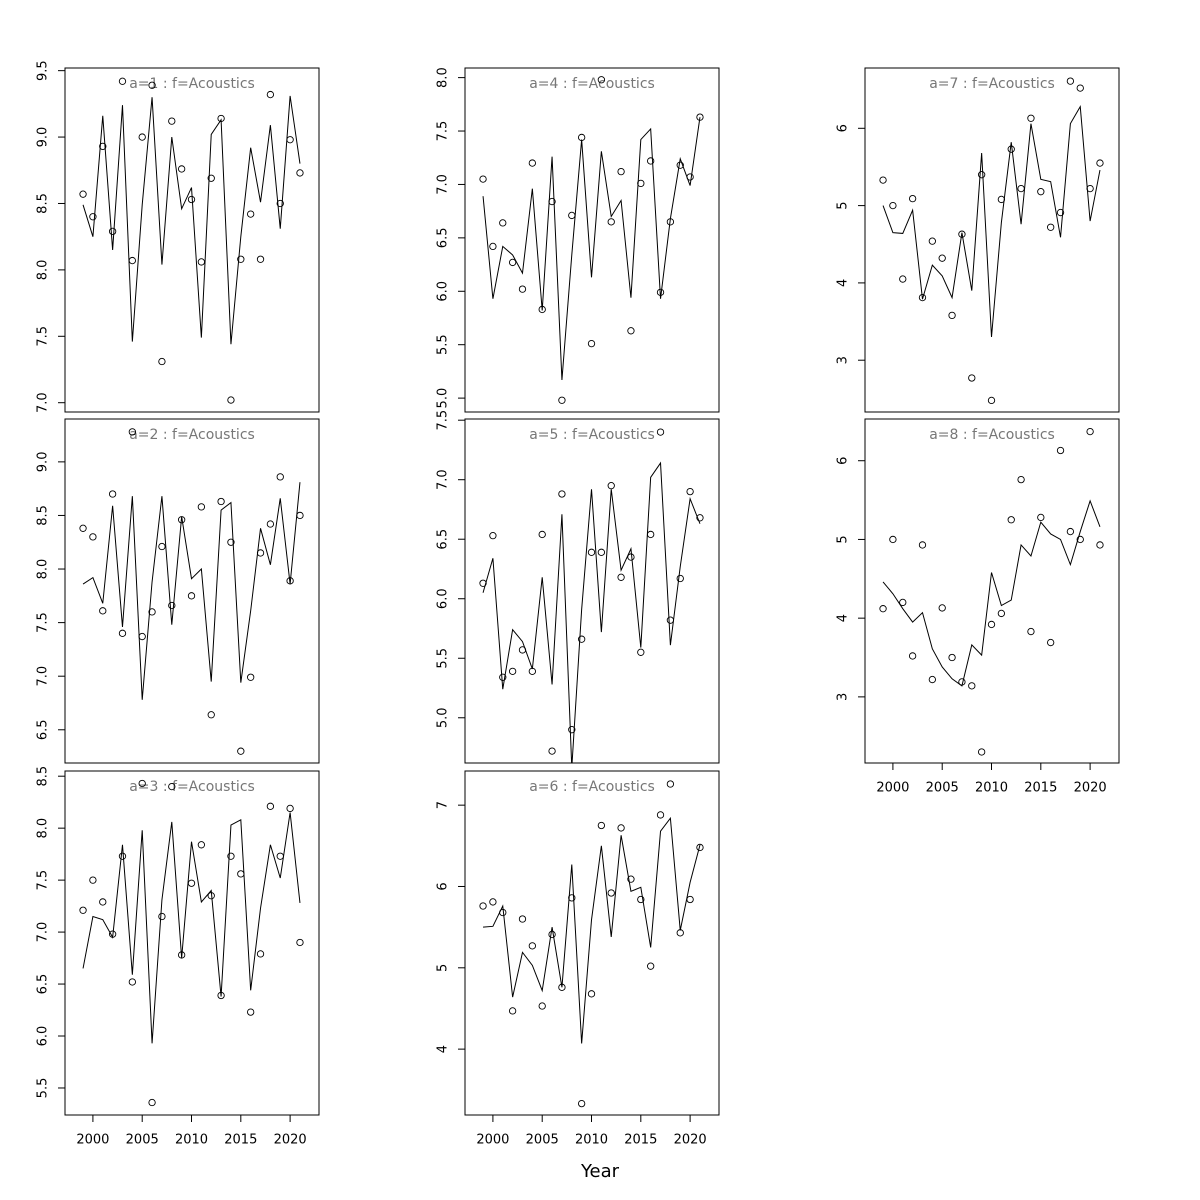  What do you see at coordinates (443, 77) in the screenshot?
I see `y-tick-label: 8.0` at bounding box center [443, 77].